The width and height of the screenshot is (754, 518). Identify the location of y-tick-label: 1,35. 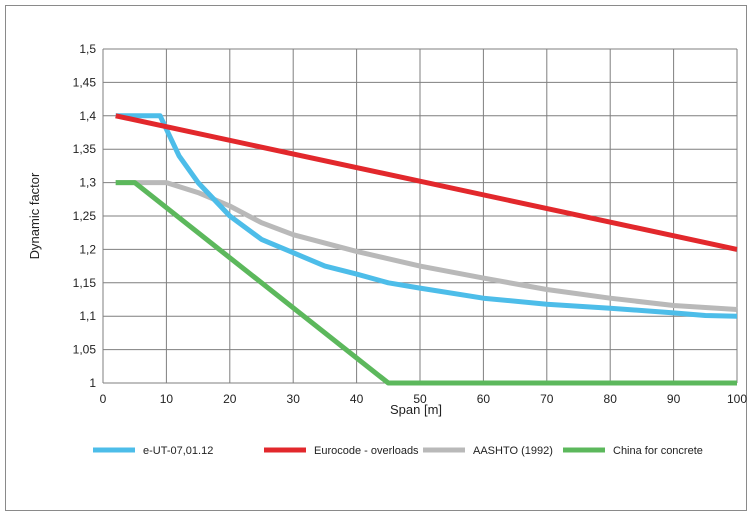
(85, 149).